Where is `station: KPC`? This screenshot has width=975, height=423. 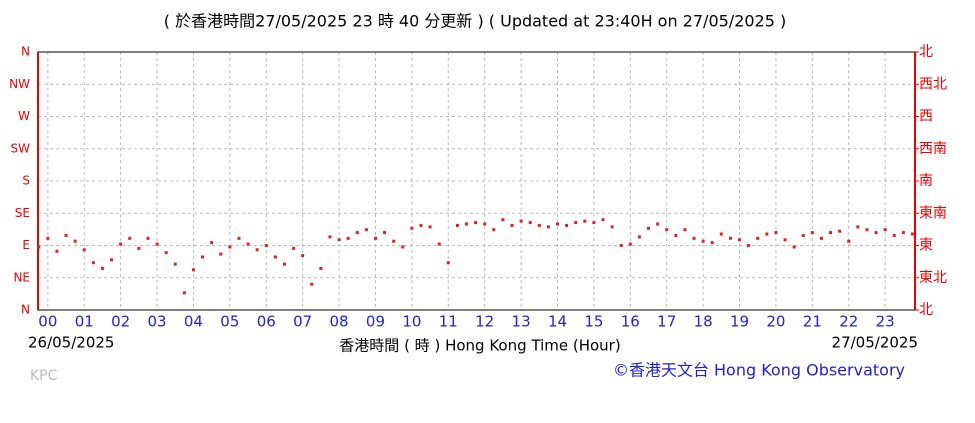 station: KPC is located at coordinates (44, 376).